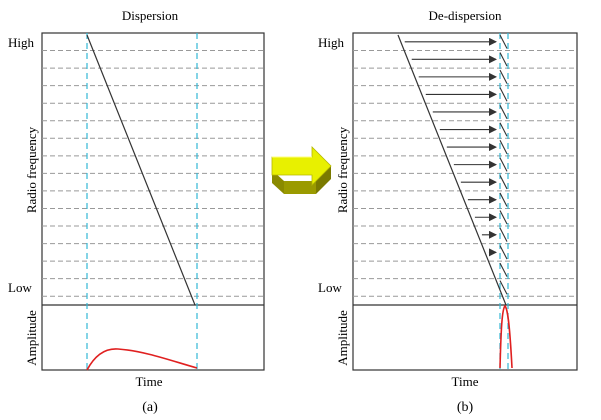  What do you see at coordinates (342, 169) in the screenshot?
I see `panel-b-y-label: Radio frequency` at bounding box center [342, 169].